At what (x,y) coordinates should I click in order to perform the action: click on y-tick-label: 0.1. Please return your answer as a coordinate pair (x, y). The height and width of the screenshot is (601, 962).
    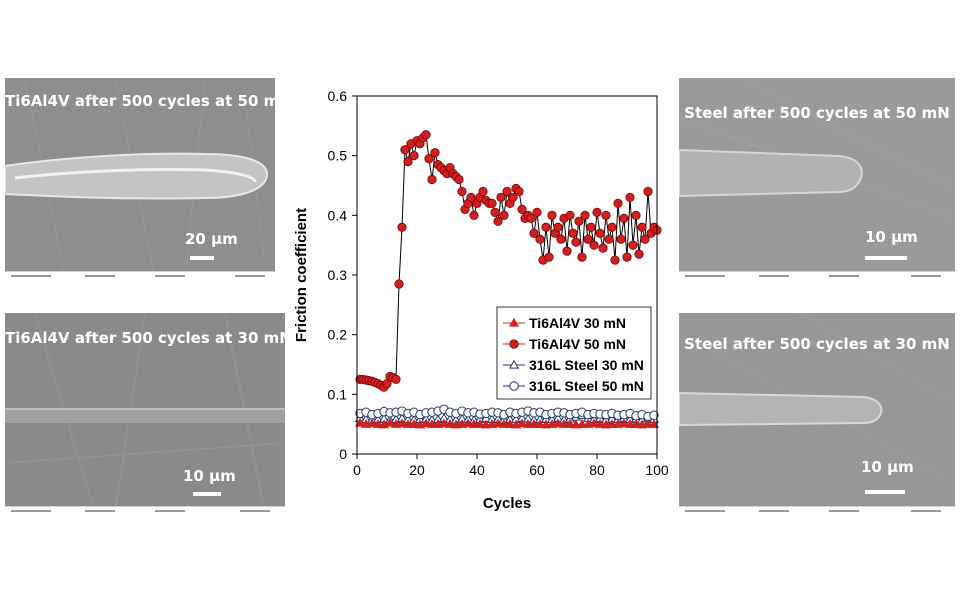
    Looking at the image, I should click on (338, 394).